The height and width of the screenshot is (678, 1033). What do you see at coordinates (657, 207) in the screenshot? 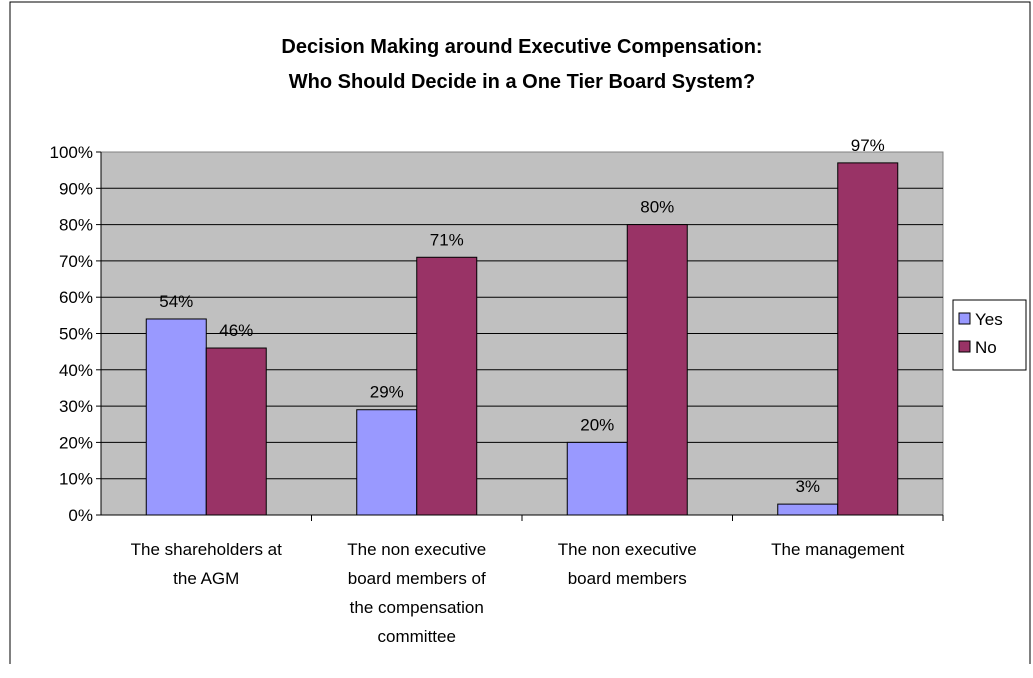
I see `data-label-no: 80%` at bounding box center [657, 207].